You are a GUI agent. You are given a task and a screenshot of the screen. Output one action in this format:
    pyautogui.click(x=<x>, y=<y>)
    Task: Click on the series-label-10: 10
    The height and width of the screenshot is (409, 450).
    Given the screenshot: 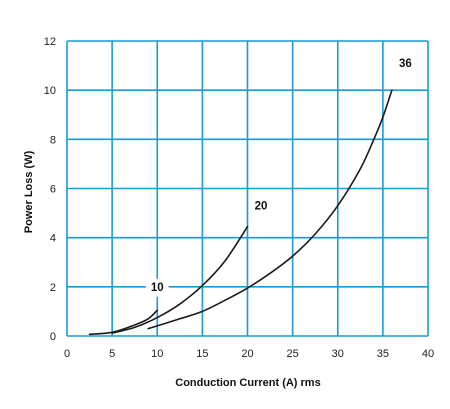 What is the action you would take?
    pyautogui.click(x=157, y=288)
    